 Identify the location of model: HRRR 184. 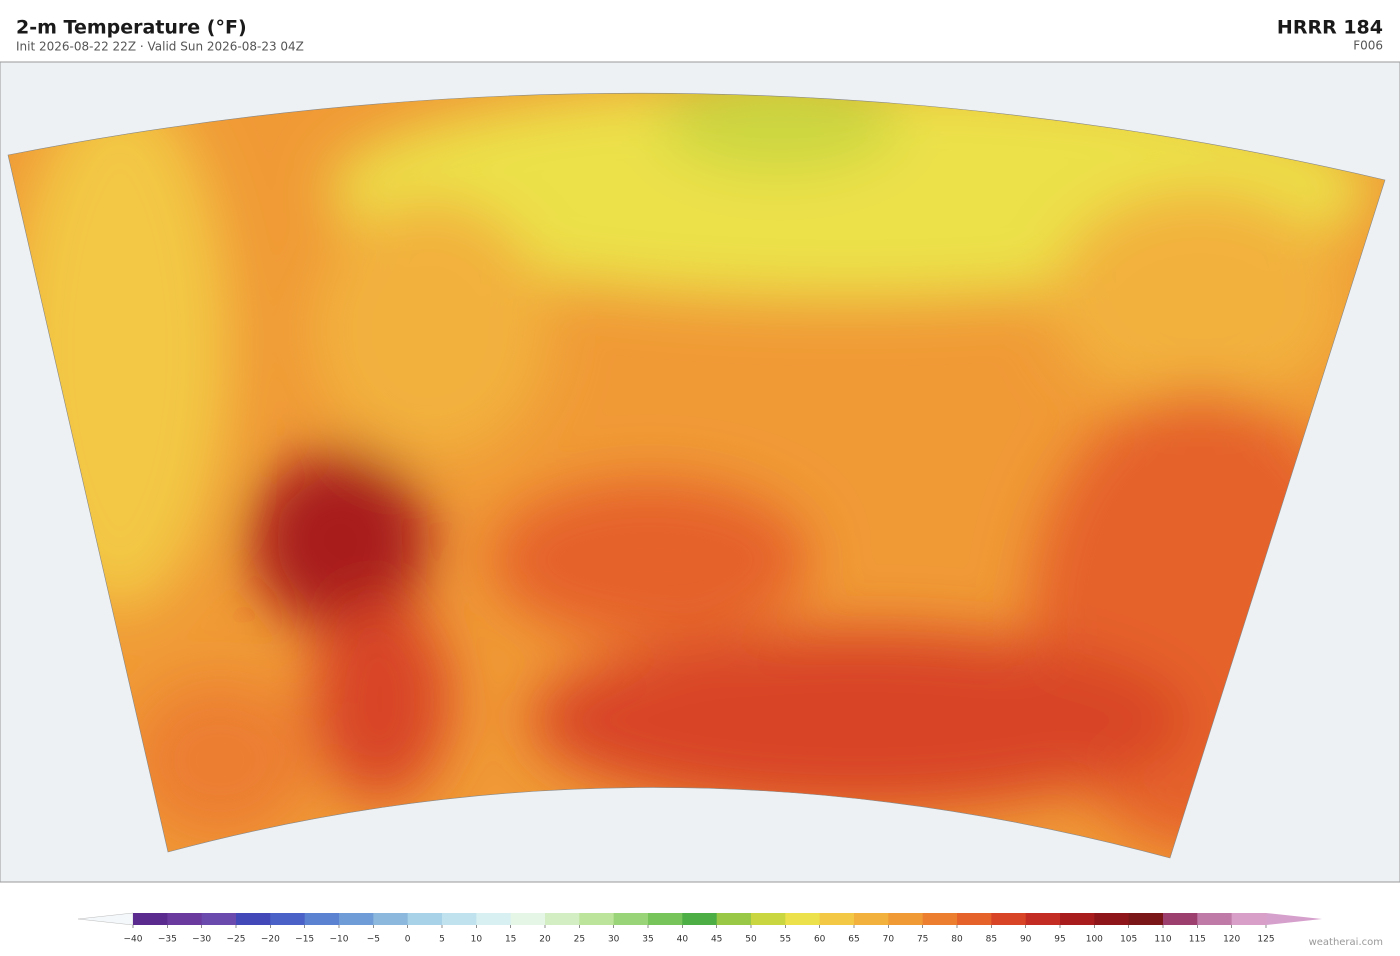
(1330, 28).